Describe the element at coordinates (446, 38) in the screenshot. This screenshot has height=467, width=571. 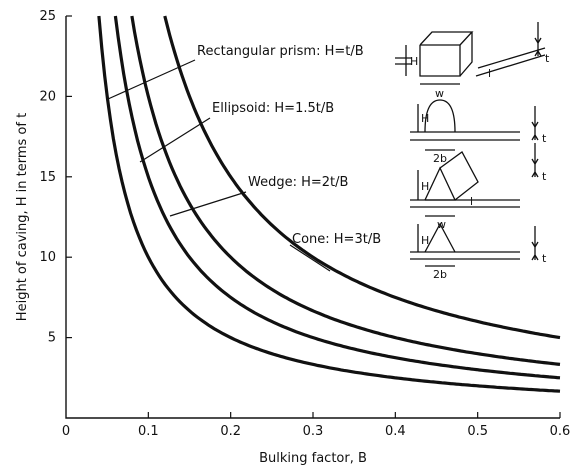
I see `prism-top-face` at that location.